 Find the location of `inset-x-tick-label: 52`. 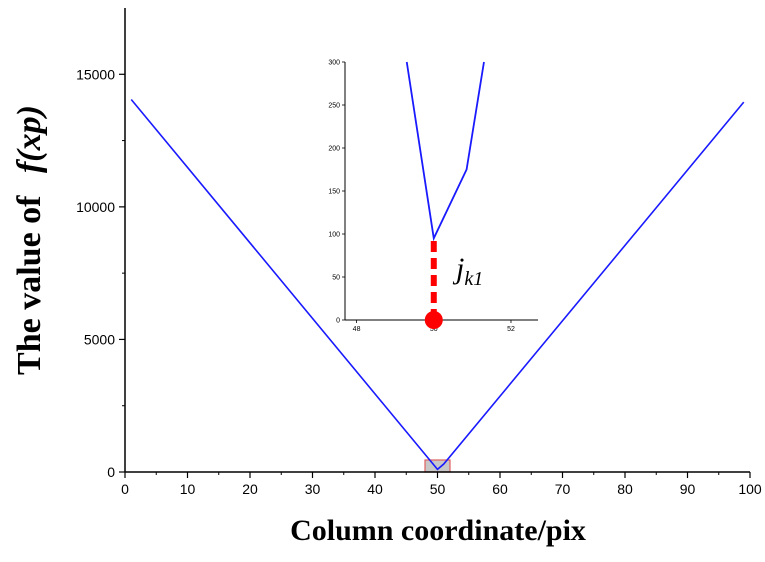

inset-x-tick-label: 52 is located at coordinates (511, 329).